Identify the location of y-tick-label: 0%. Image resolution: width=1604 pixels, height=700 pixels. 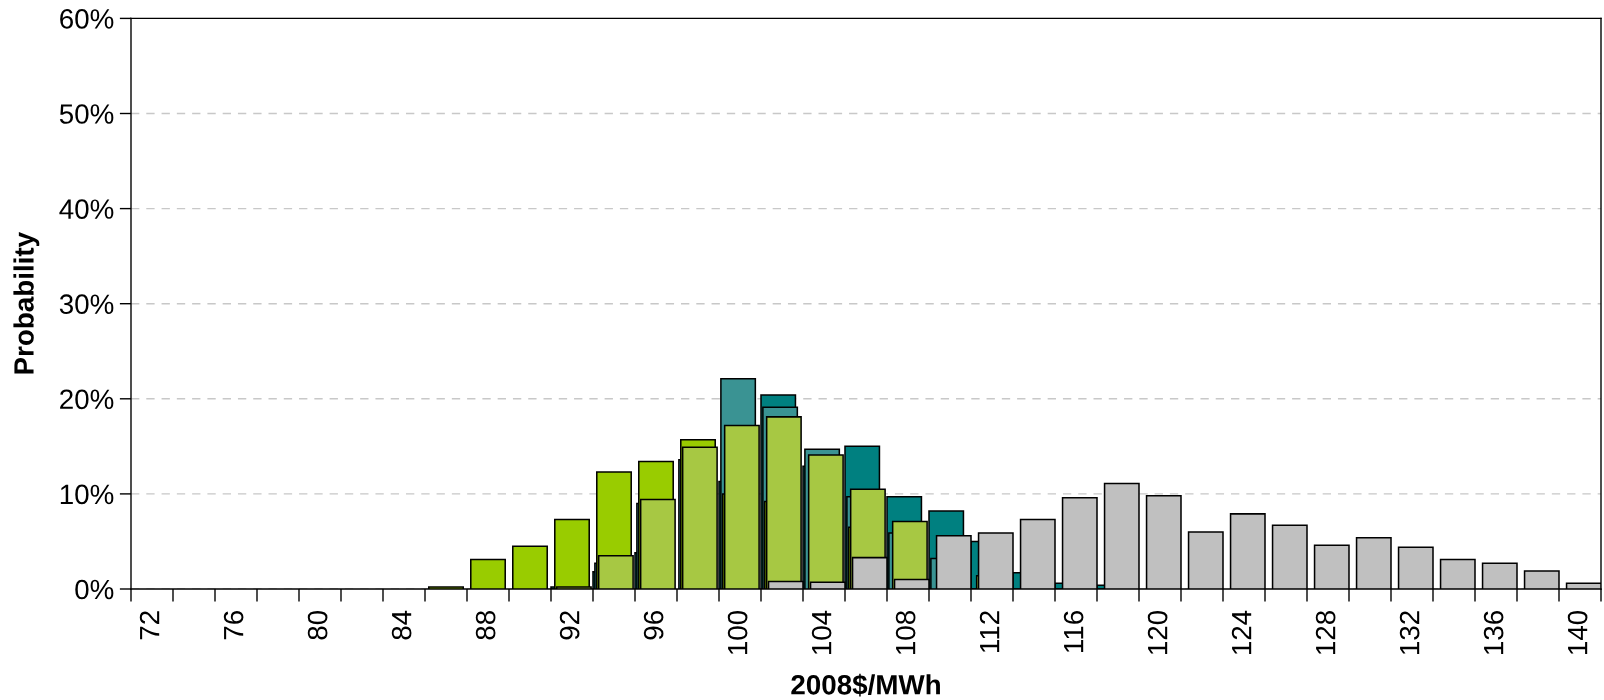
(94, 589).